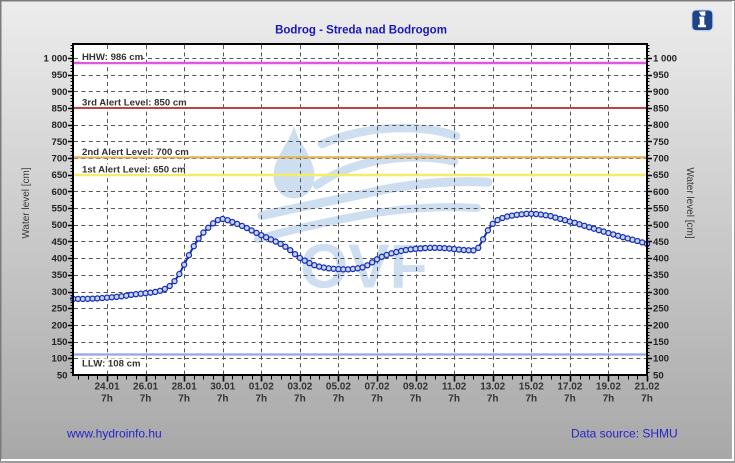  What do you see at coordinates (222, 387) in the screenshot?
I see `svg-text: 30.01` at bounding box center [222, 387].